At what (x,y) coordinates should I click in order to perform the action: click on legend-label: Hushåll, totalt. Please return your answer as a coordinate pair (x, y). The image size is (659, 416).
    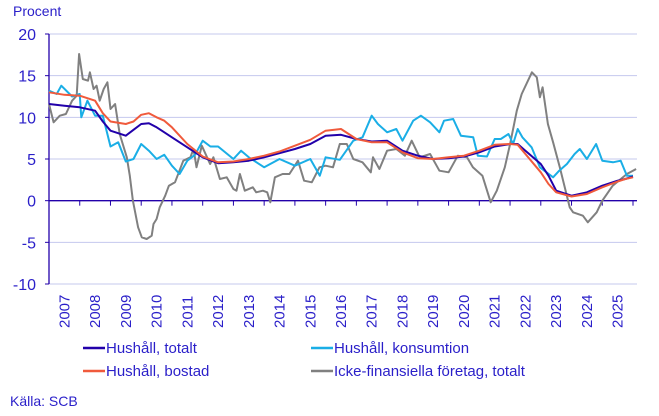
    Looking at the image, I should click on (152, 348).